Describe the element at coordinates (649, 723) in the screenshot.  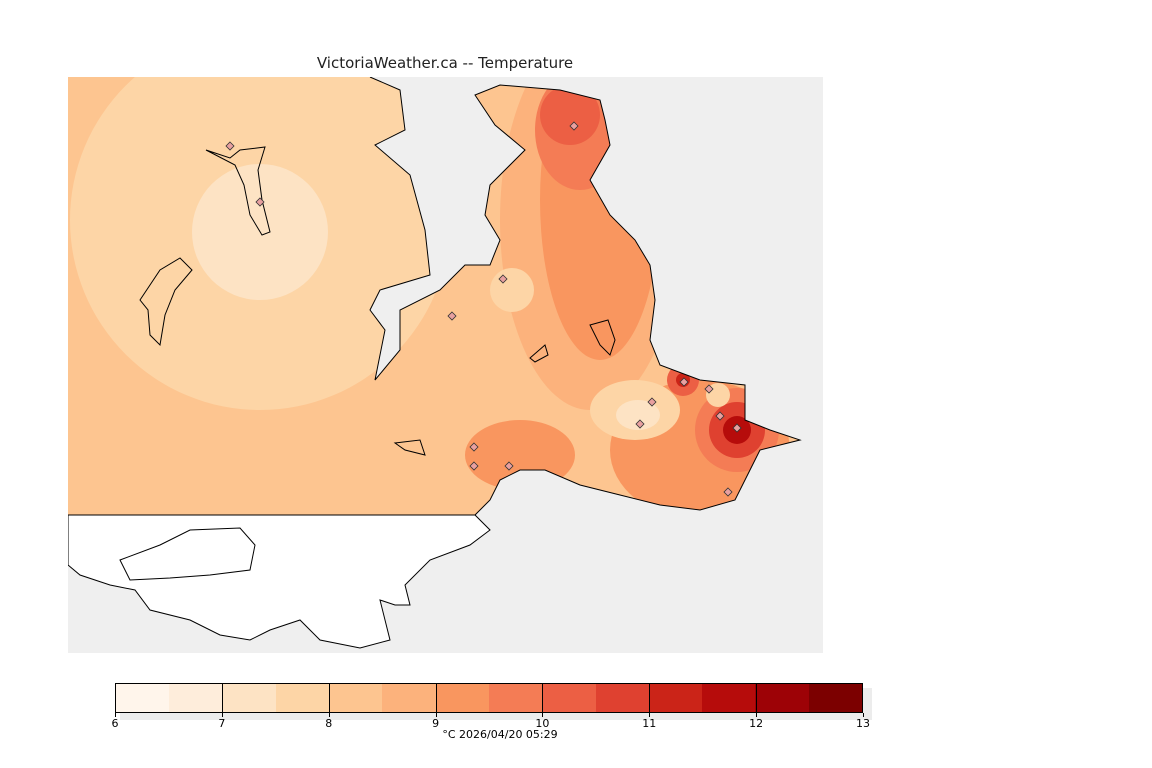
I see `legend-tick-label: 11` at that location.